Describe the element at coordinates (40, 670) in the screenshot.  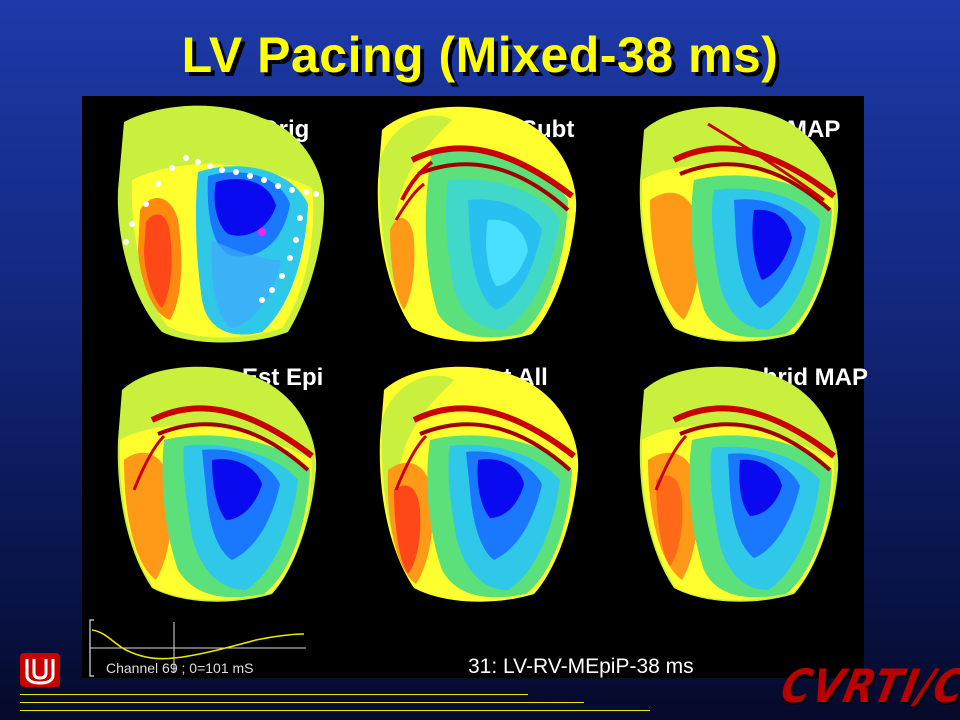
I see `university-logo-icon` at that location.